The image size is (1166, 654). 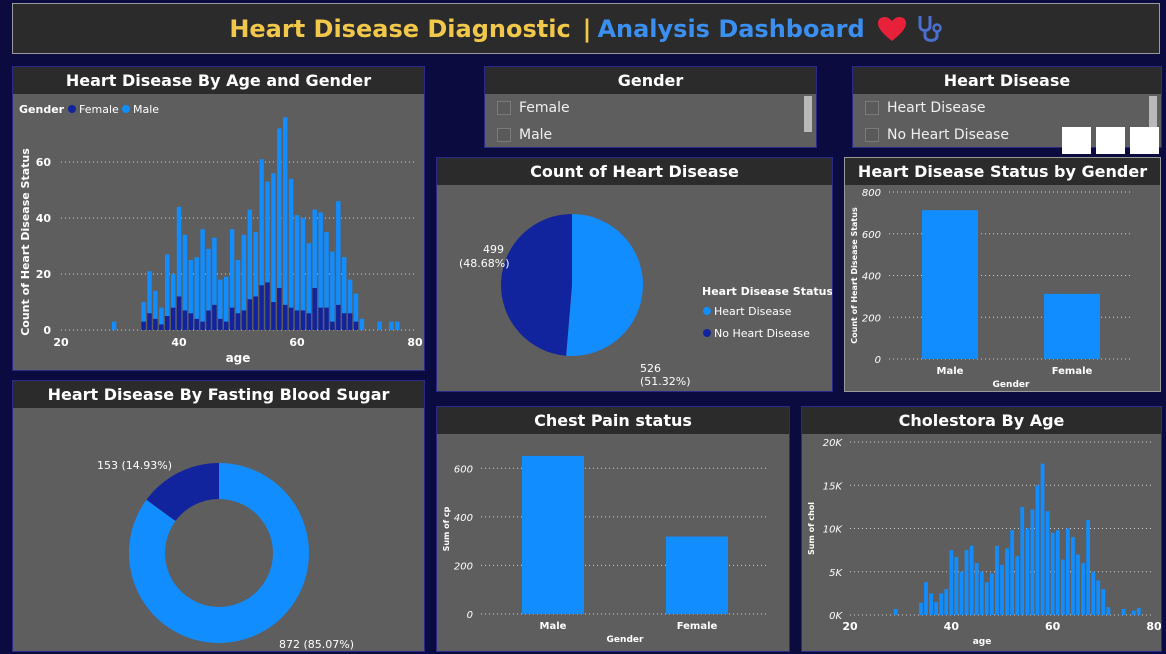 I want to click on pie-slice, so click(x=536, y=285).